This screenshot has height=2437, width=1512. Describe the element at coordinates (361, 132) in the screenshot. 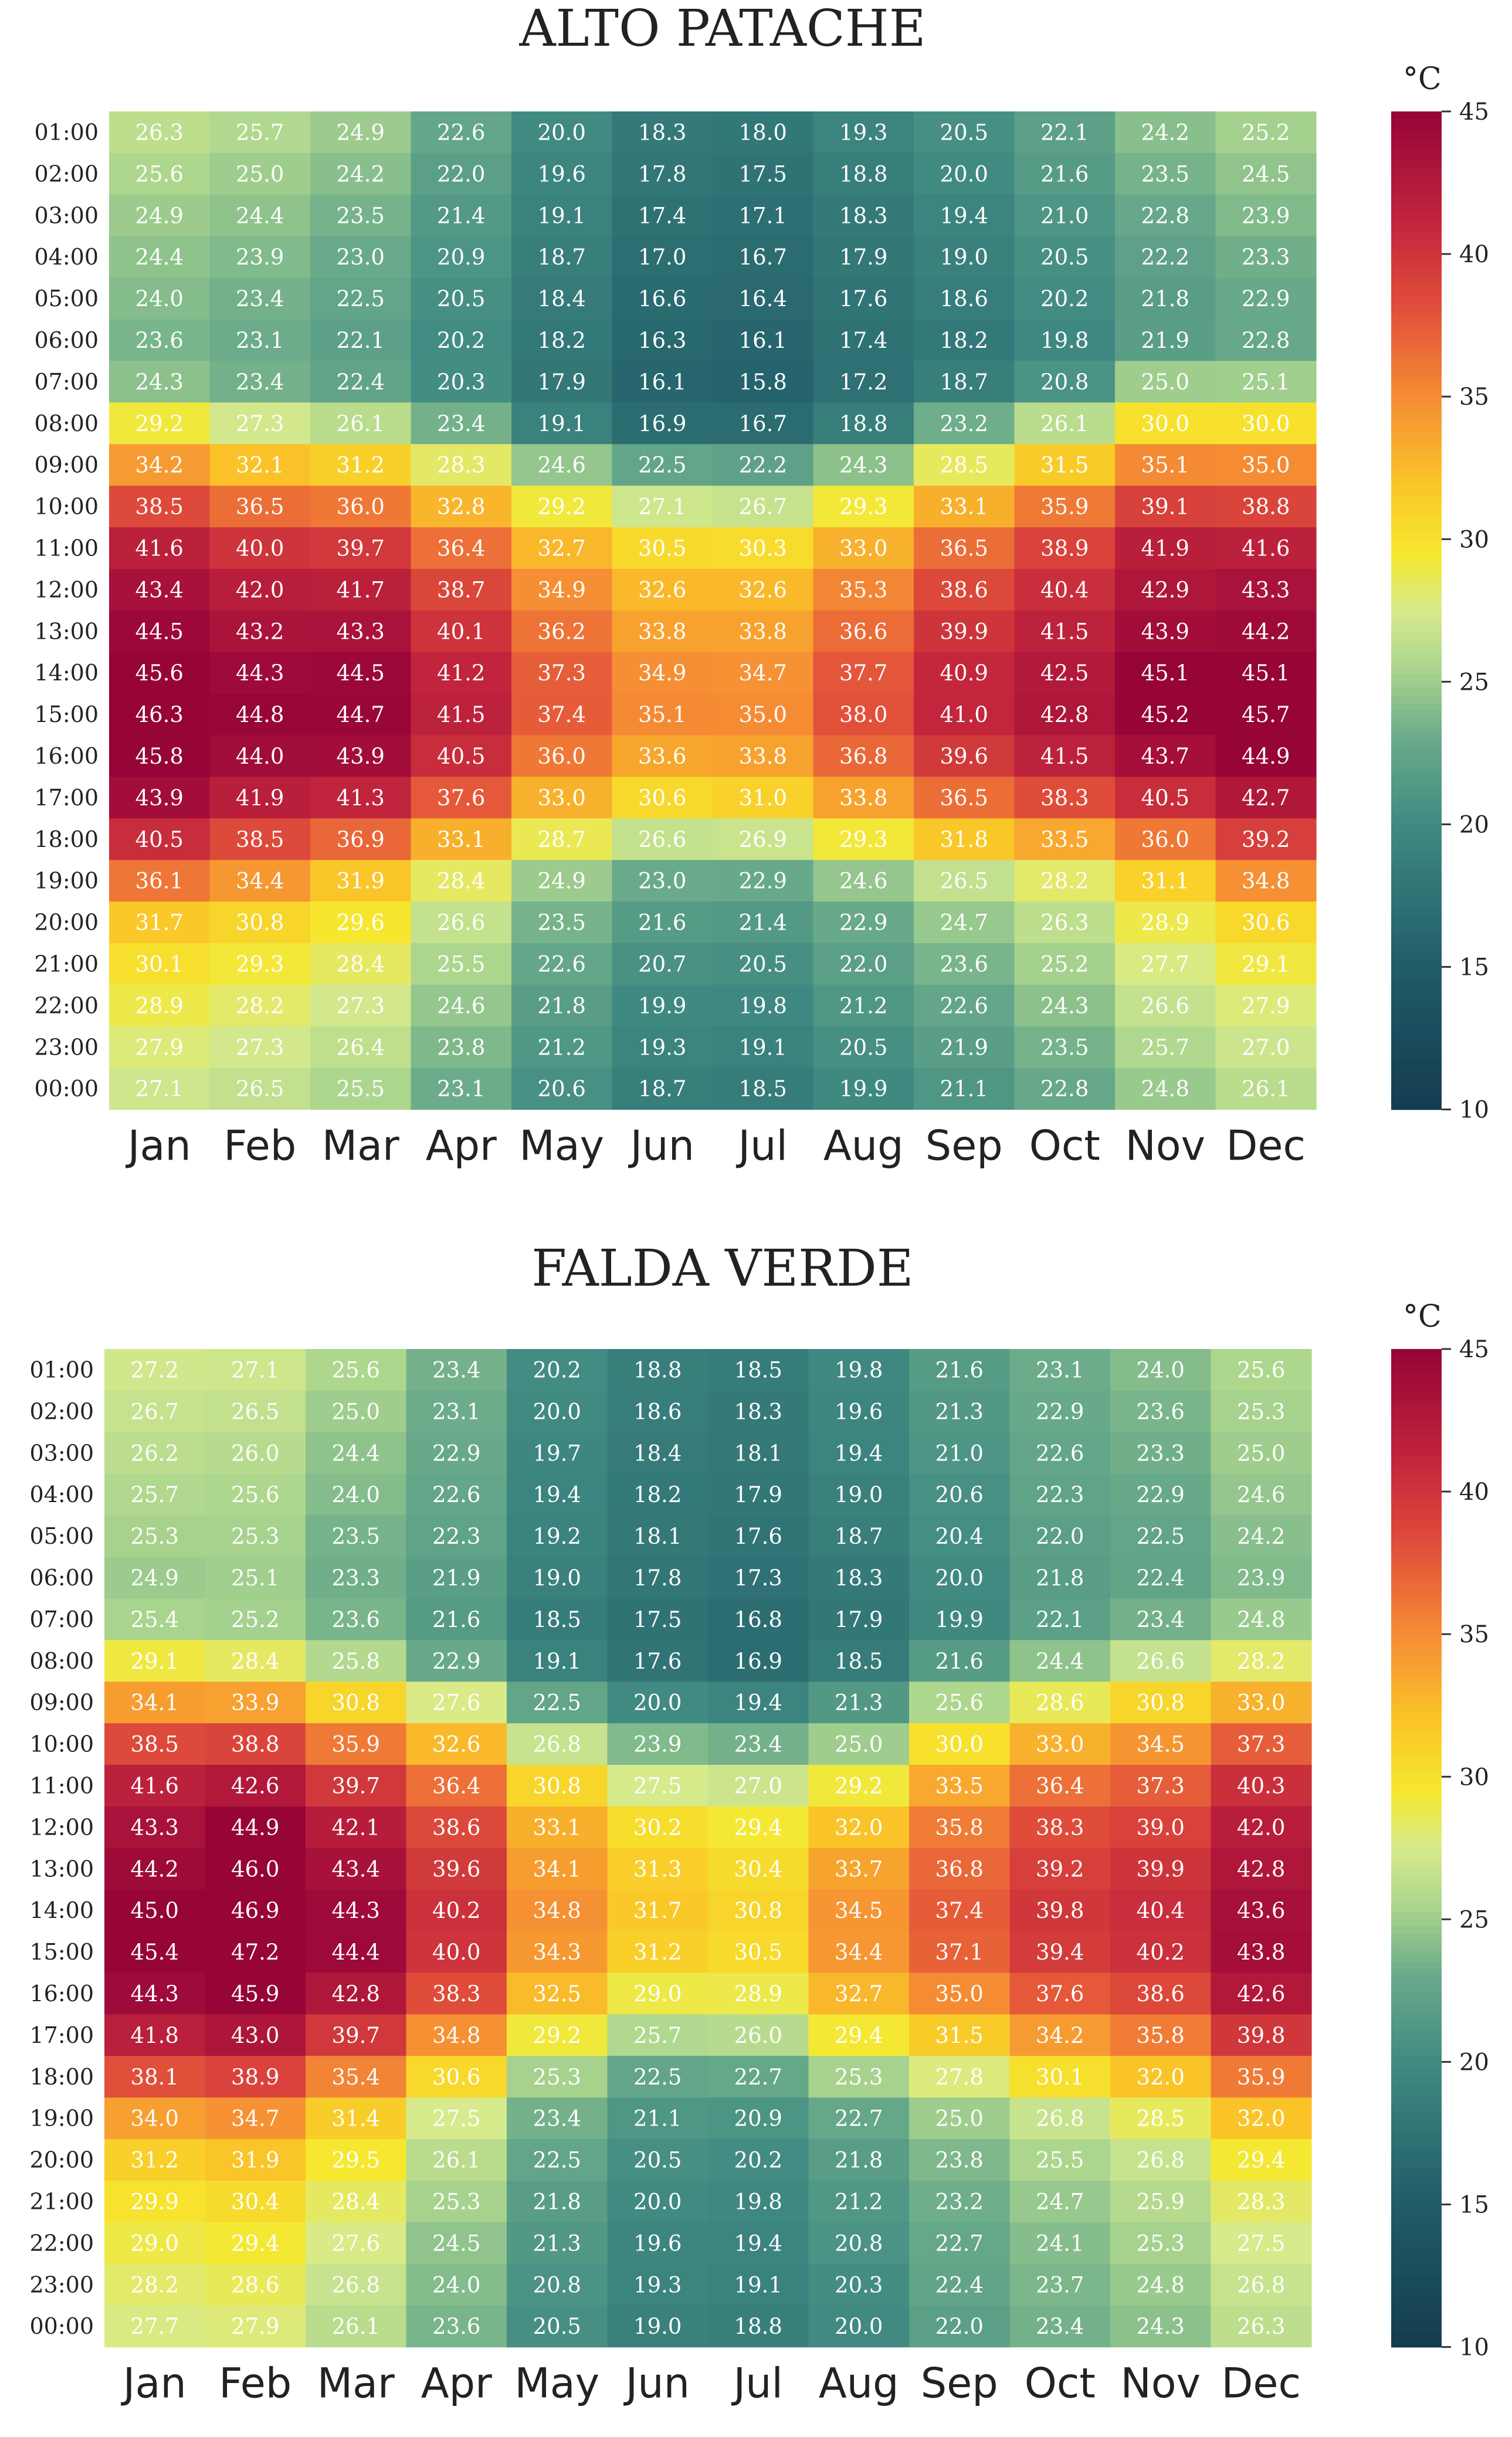

I see `cell-value-label: 24.9` at that location.